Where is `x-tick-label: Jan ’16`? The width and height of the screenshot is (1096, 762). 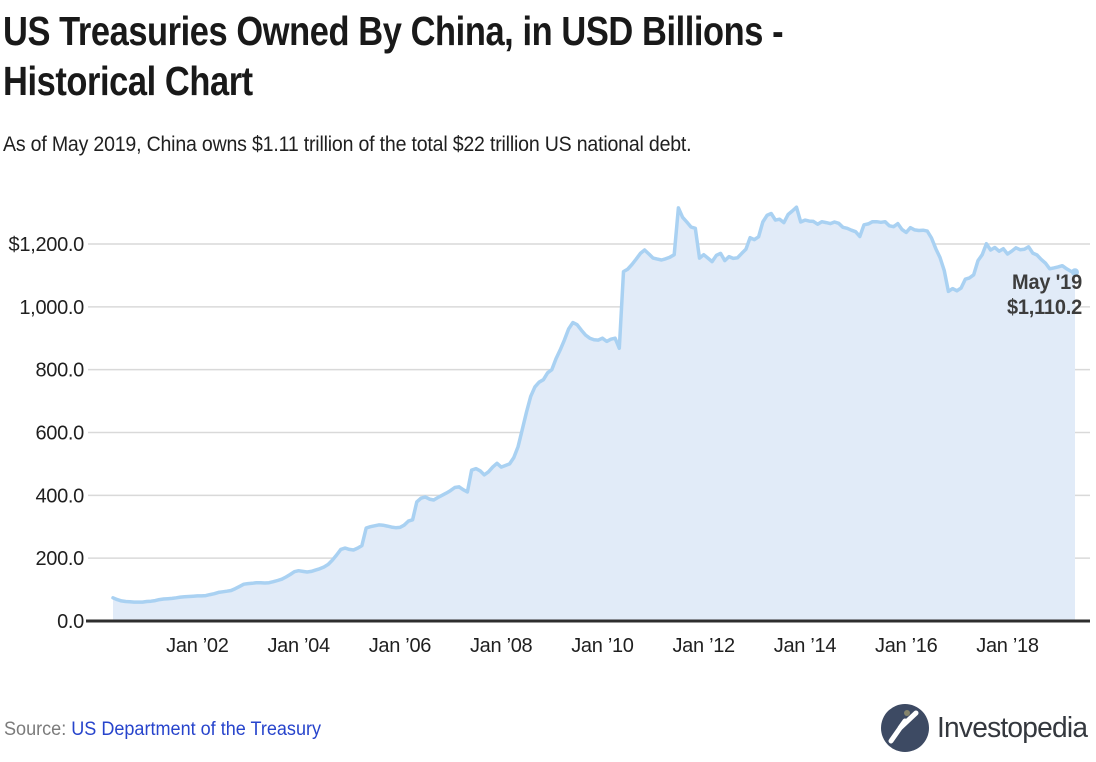 x-tick-label: Jan ’16 is located at coordinates (906, 646).